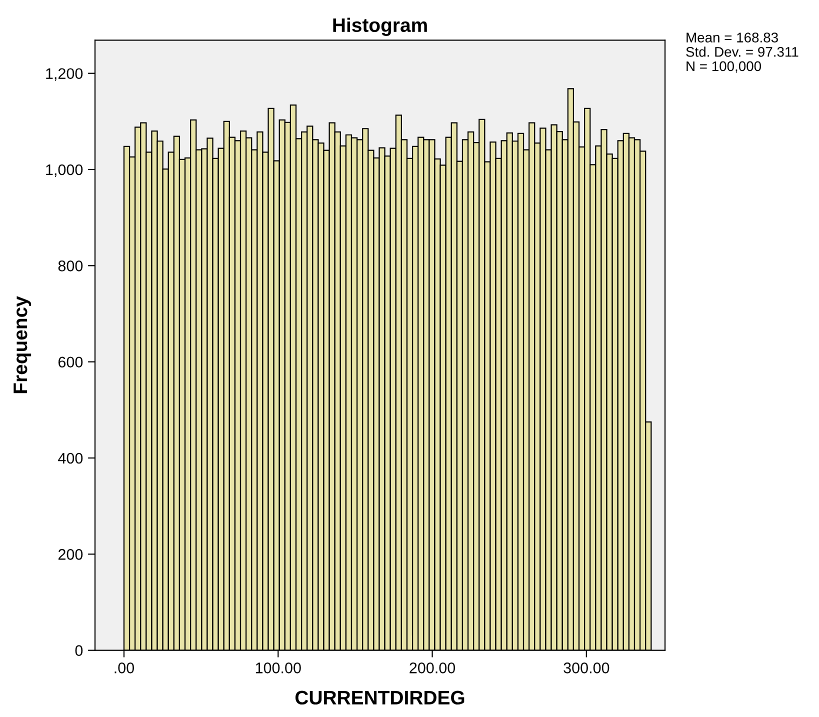  Describe the element at coordinates (70, 362) in the screenshot. I see `y-tick-label: 600` at that location.